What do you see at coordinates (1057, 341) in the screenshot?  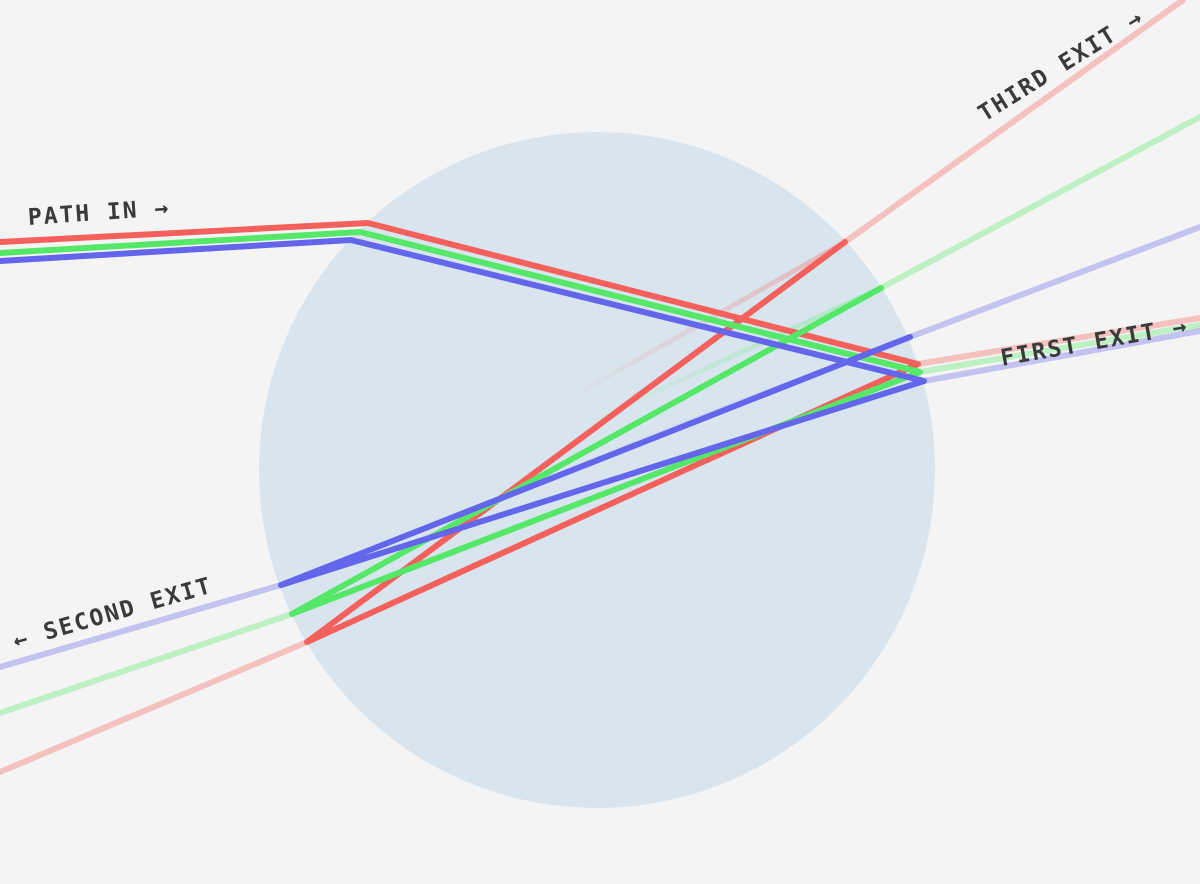 I see `first-exit-ray-red` at bounding box center [1057, 341].